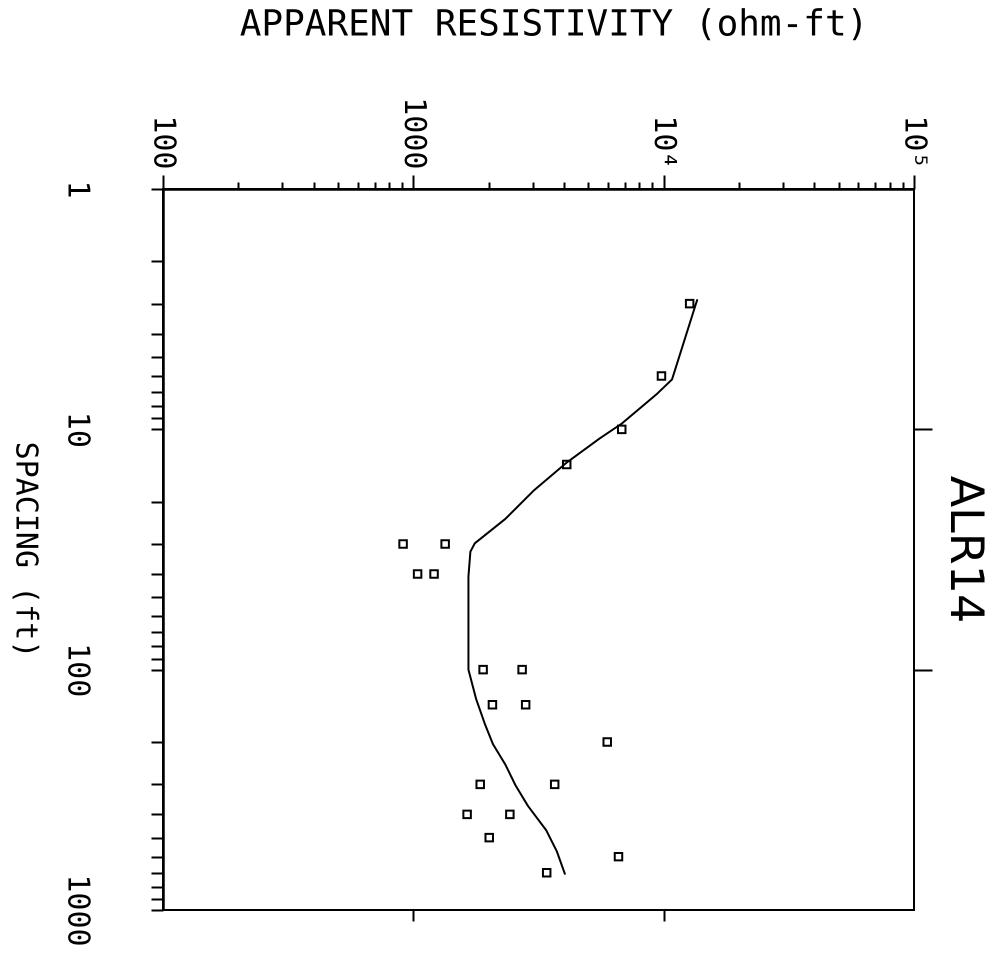 Image resolution: width=1000 pixels, height=955 pixels. Describe the element at coordinates (78, 189) in the screenshot. I see `y-tick-label: 1` at that location.